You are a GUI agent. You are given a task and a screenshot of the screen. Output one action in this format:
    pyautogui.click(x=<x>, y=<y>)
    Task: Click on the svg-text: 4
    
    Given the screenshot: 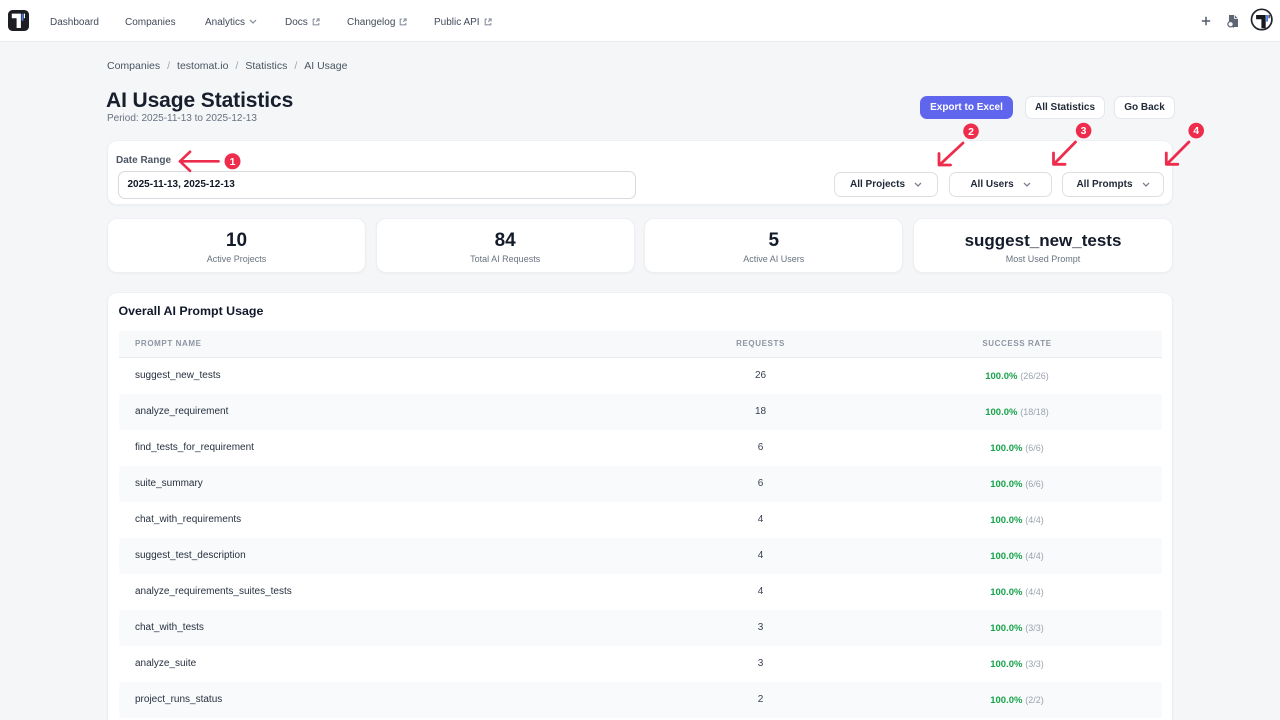 What is the action you would take?
    pyautogui.click(x=1196, y=131)
    